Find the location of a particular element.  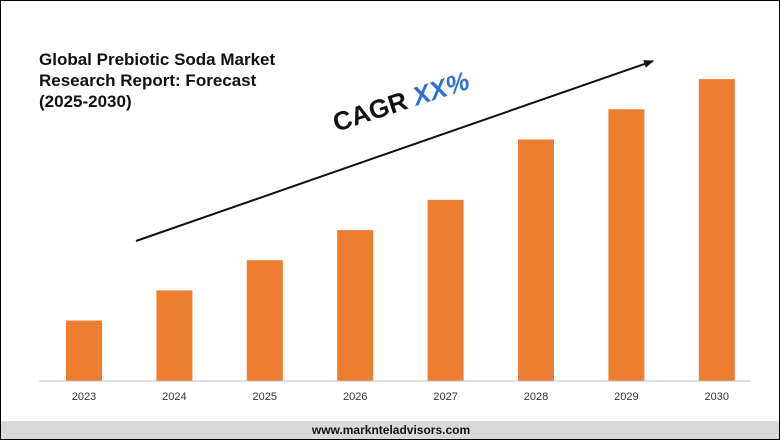

bar-2027 is located at coordinates (445, 290).